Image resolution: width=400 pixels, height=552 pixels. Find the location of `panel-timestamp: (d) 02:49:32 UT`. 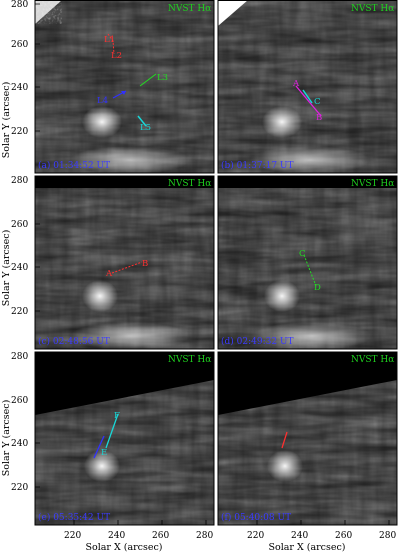

panel-timestamp: (d) 02:49:32 UT is located at coordinates (257, 341).